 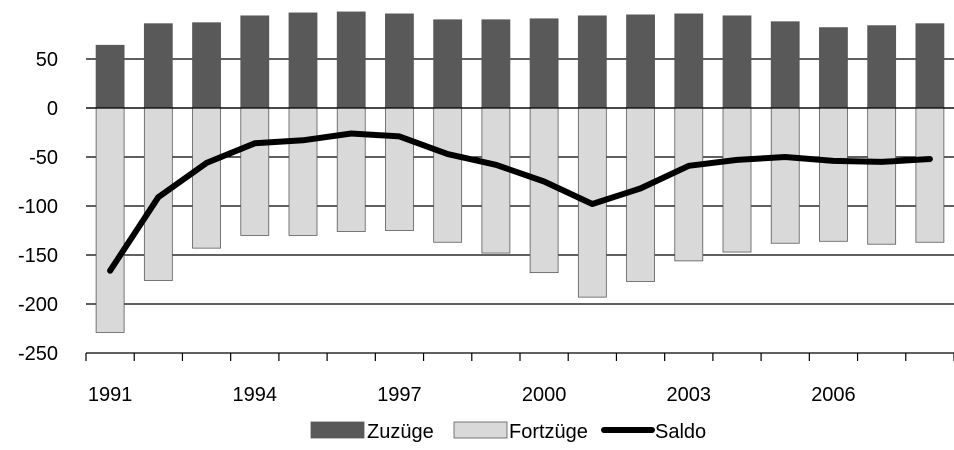 What do you see at coordinates (833, 395) in the screenshot?
I see `x-tick-label: 2006` at bounding box center [833, 395].